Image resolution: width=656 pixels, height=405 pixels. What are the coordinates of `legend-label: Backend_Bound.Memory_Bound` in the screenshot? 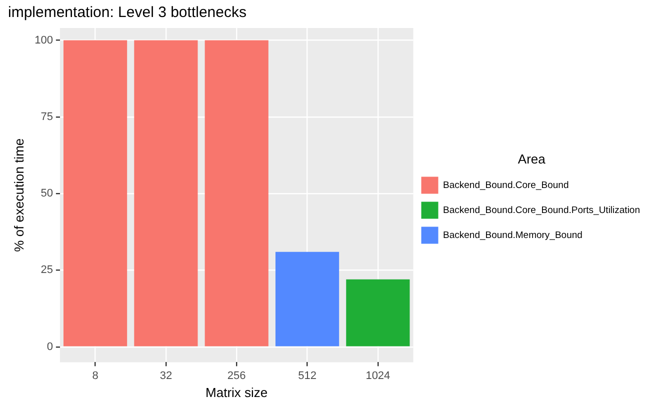 It's located at (512, 235).